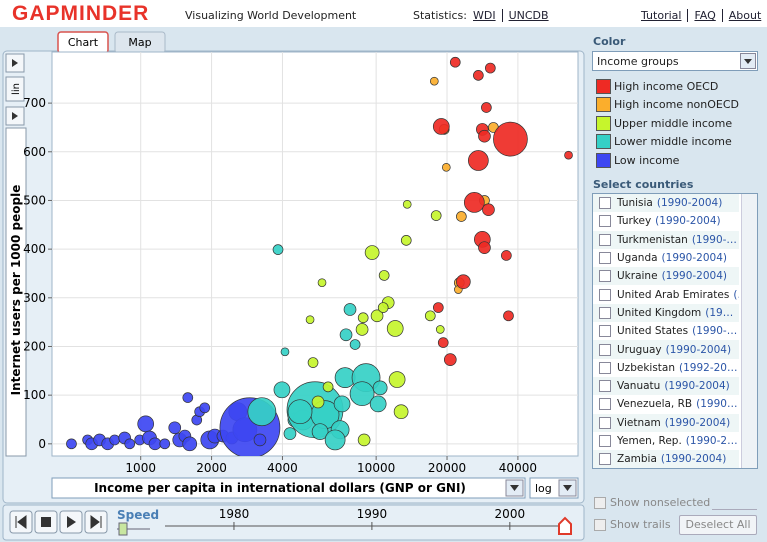 Image resolution: width=767 pixels, height=542 pixels. I want to click on legend-swatch, so click(603, 160).